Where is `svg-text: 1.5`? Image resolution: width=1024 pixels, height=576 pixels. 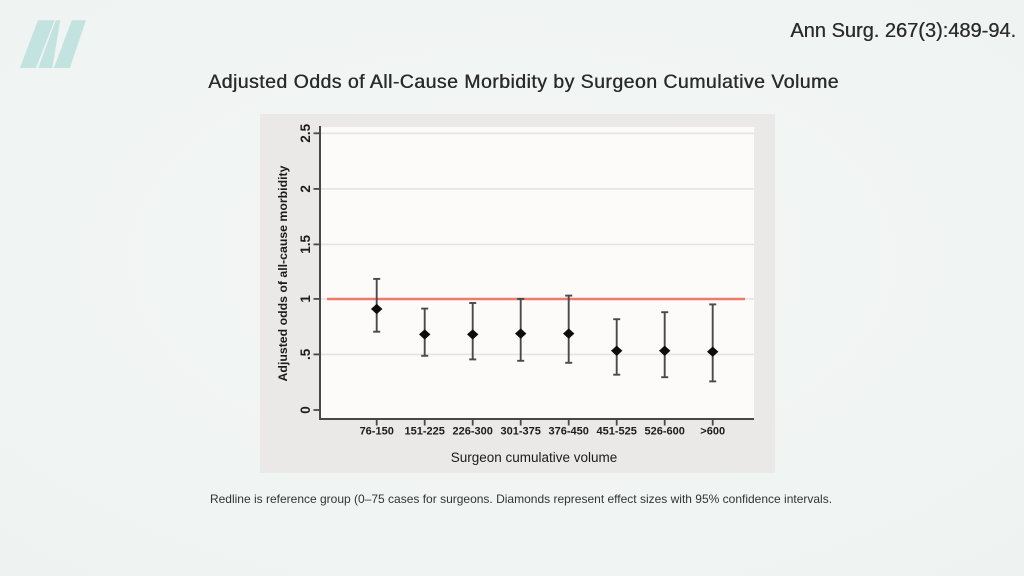
svg-text: 1.5 is located at coordinates (305, 244).